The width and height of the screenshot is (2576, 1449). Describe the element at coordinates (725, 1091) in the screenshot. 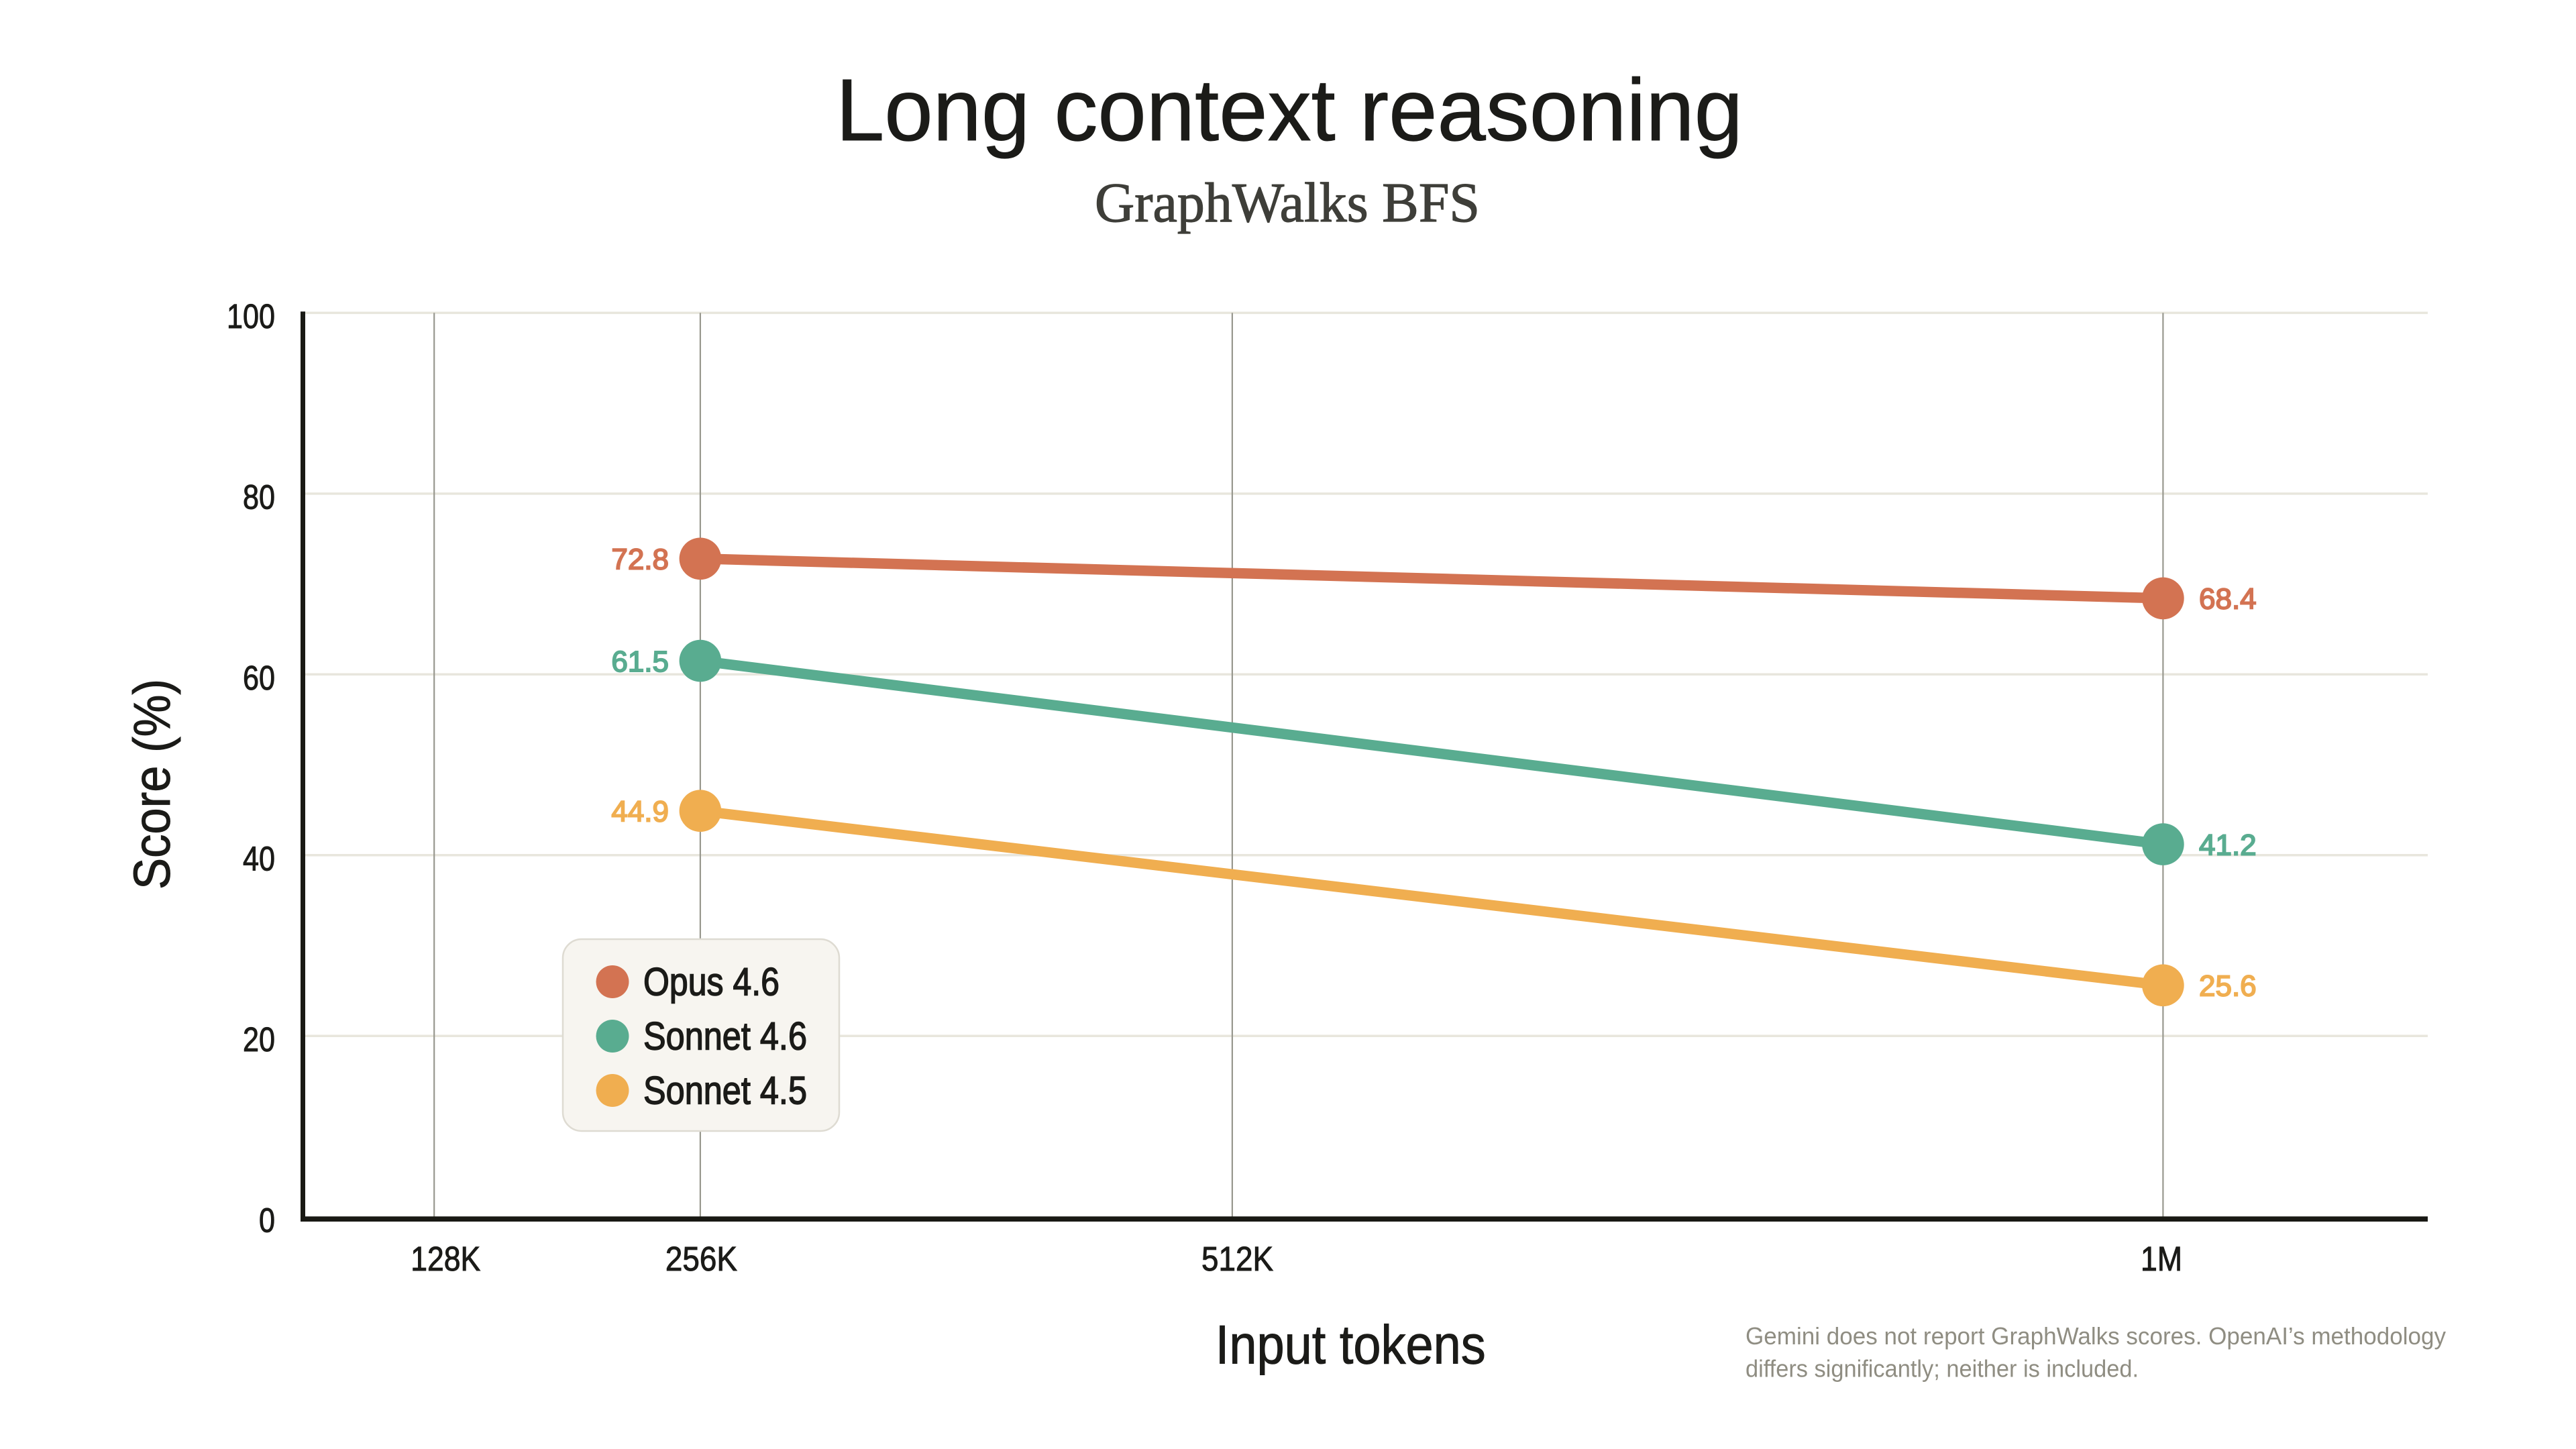

I see `svg-text: Sonnet 4.5` at that location.